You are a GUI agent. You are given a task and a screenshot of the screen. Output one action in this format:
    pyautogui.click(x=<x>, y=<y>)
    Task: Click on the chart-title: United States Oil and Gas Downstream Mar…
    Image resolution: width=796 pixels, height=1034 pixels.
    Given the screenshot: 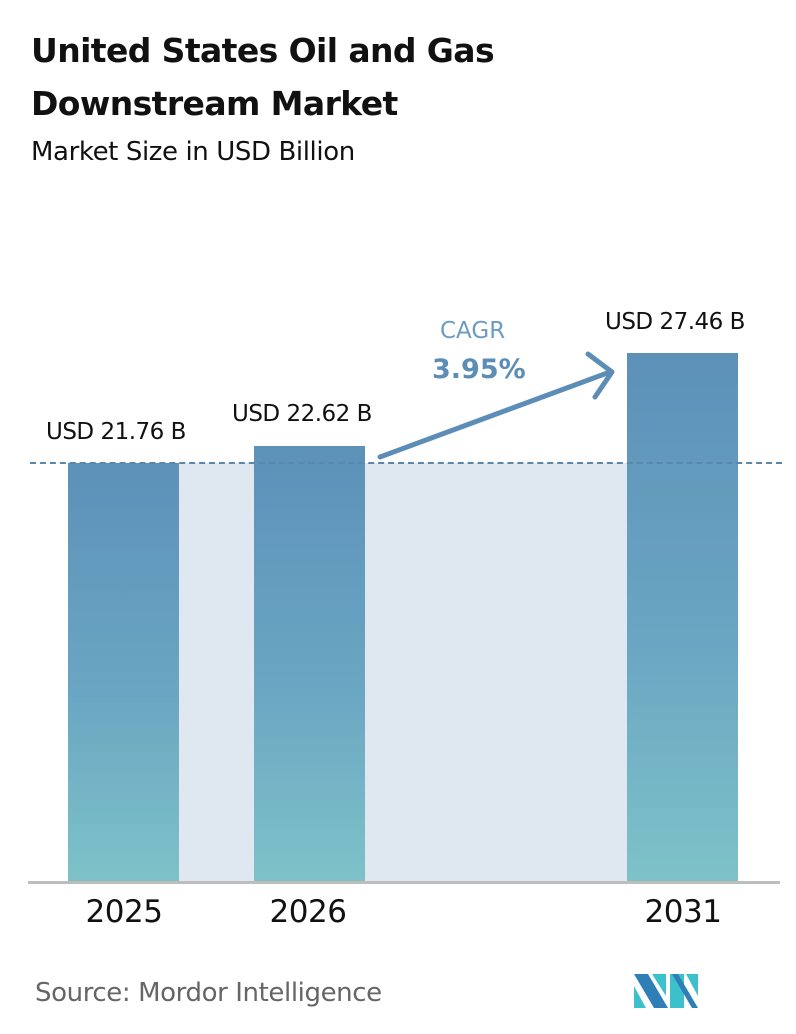 What is the action you would take?
    pyautogui.click(x=263, y=77)
    